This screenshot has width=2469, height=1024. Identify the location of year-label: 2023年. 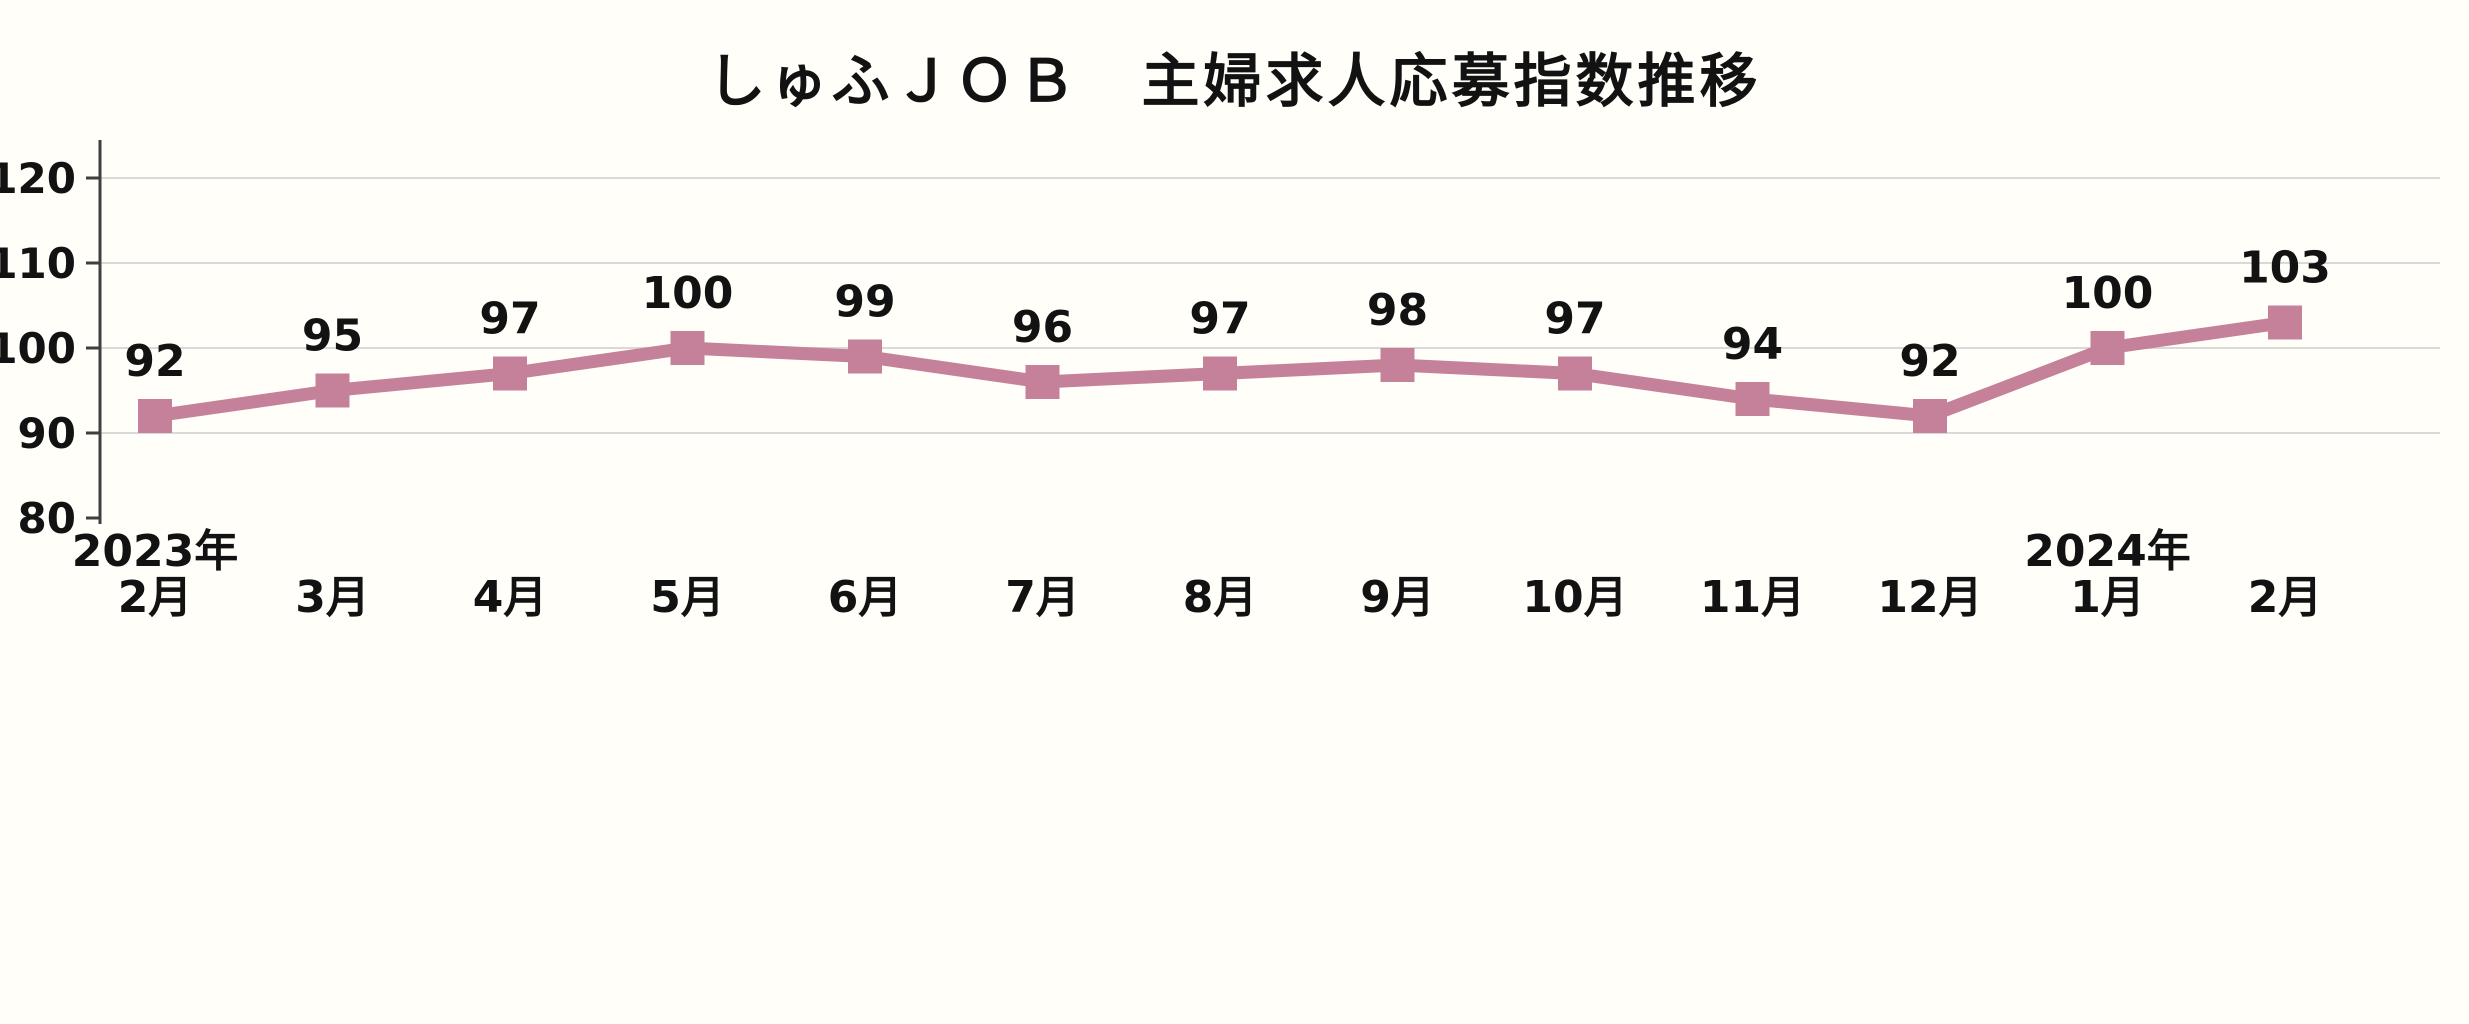
(155, 551).